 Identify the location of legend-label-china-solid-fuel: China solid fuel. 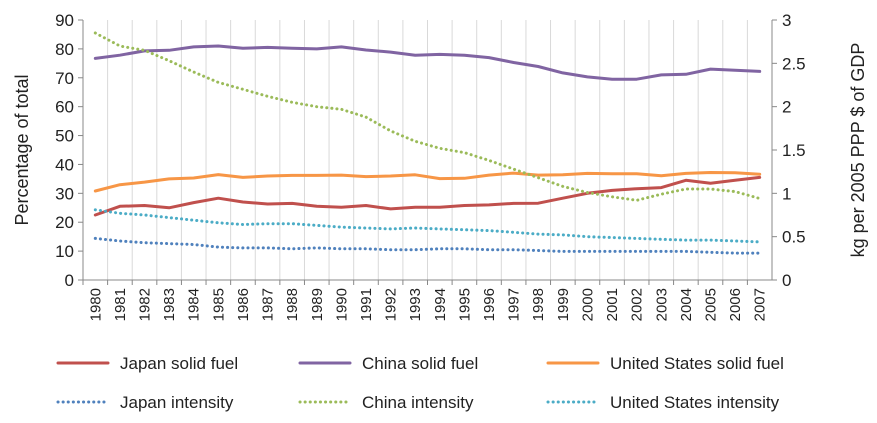
(420, 363).